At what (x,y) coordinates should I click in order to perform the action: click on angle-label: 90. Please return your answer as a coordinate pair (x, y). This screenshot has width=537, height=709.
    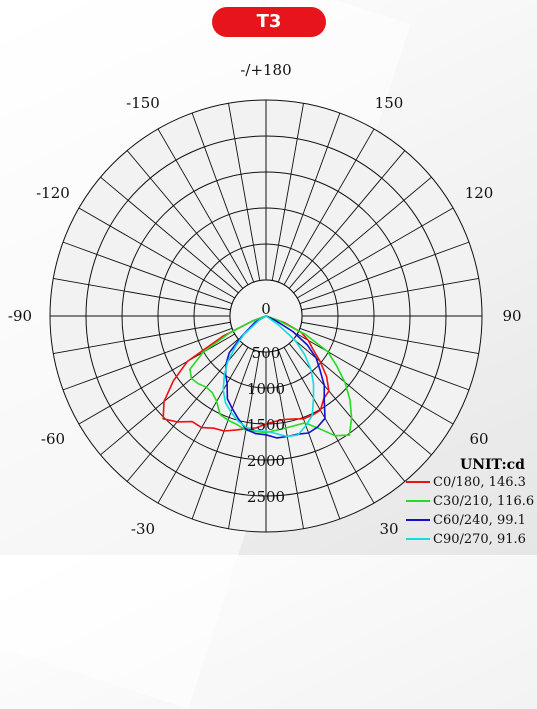
    Looking at the image, I should click on (511, 316).